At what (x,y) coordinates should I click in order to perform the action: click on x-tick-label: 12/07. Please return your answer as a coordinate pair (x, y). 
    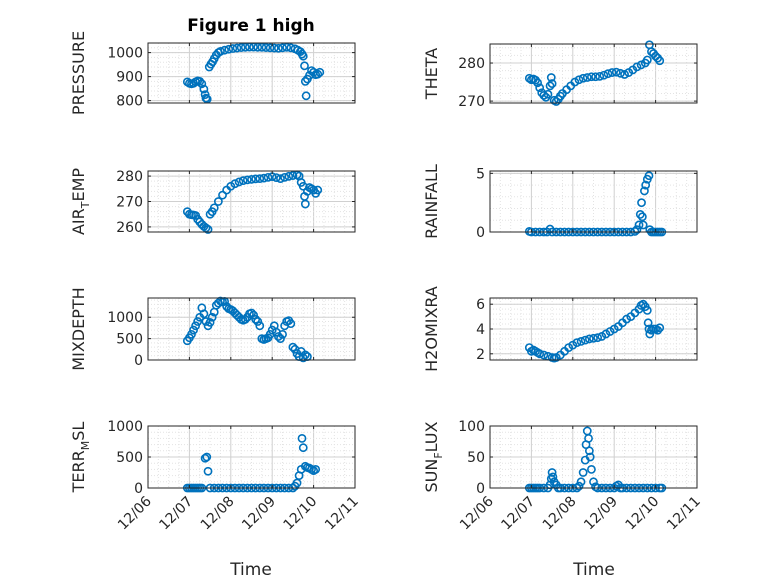
    Looking at the image, I should click on (176, 514).